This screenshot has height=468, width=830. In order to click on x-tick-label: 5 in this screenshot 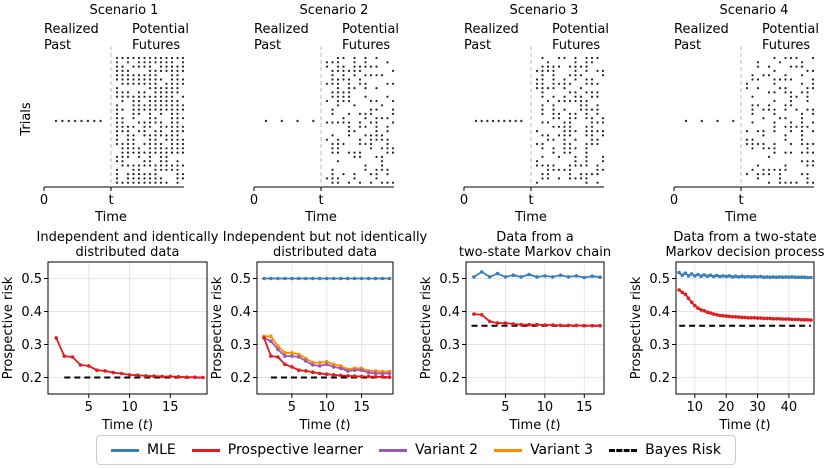, I will do `click(292, 407)`.